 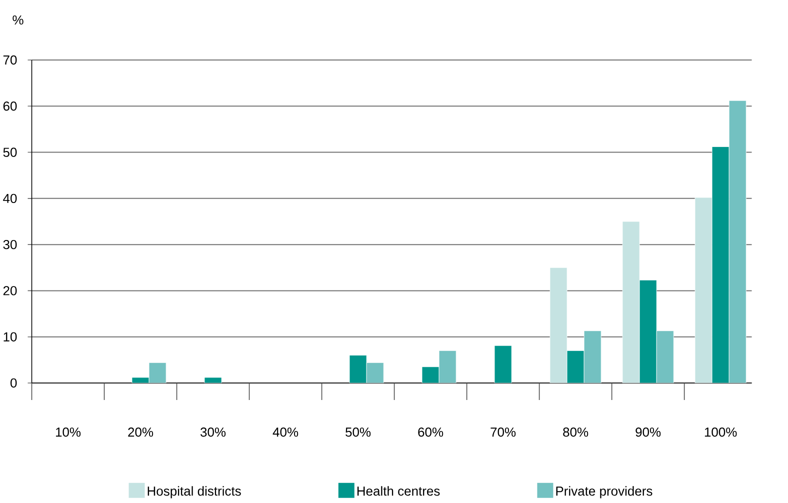 I want to click on x-tick-label: 10%, so click(x=68, y=432).